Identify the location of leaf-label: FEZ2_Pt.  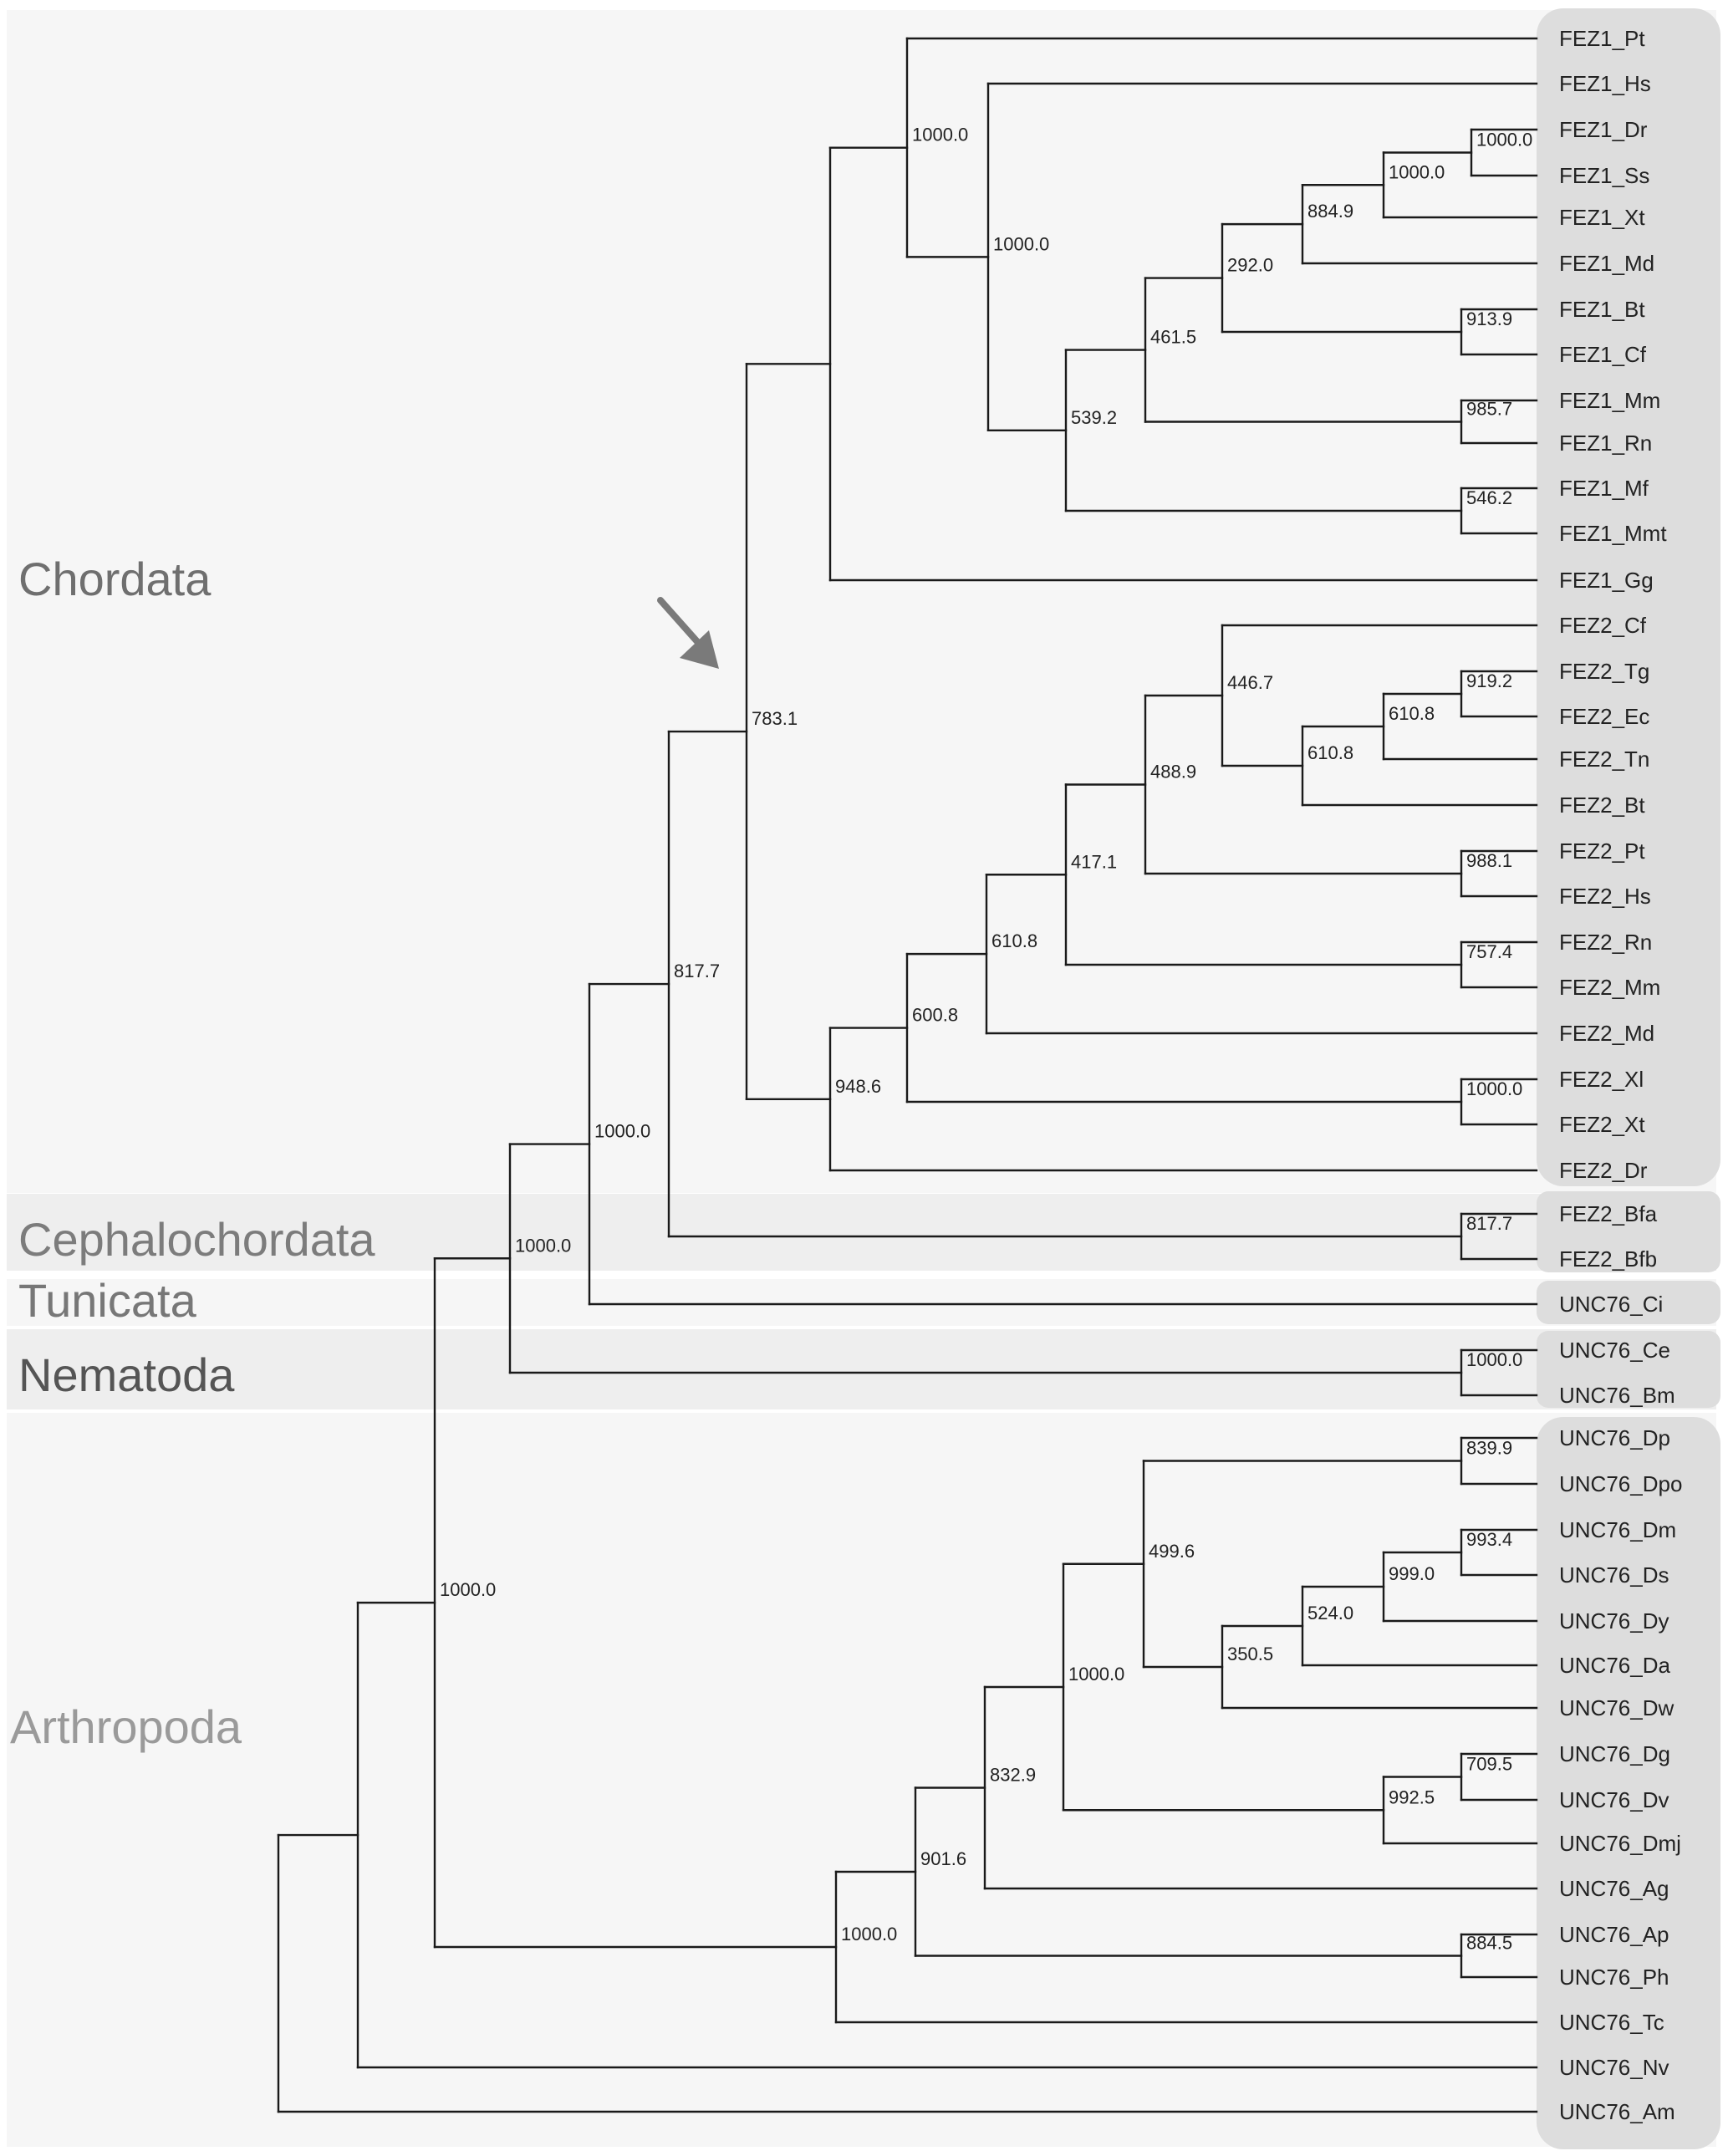
(1602, 851).